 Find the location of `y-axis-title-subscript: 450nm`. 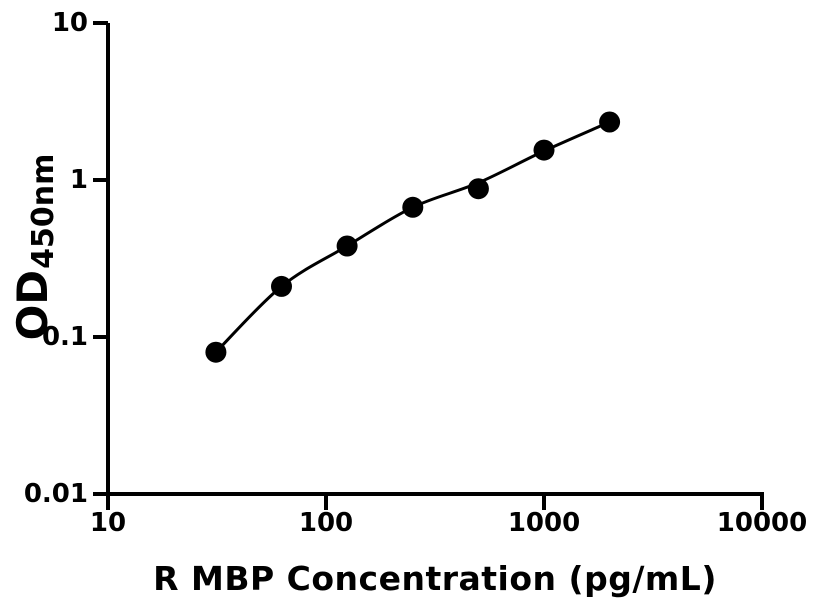

y-axis-title-subscript: 450nm is located at coordinates (43, 211).